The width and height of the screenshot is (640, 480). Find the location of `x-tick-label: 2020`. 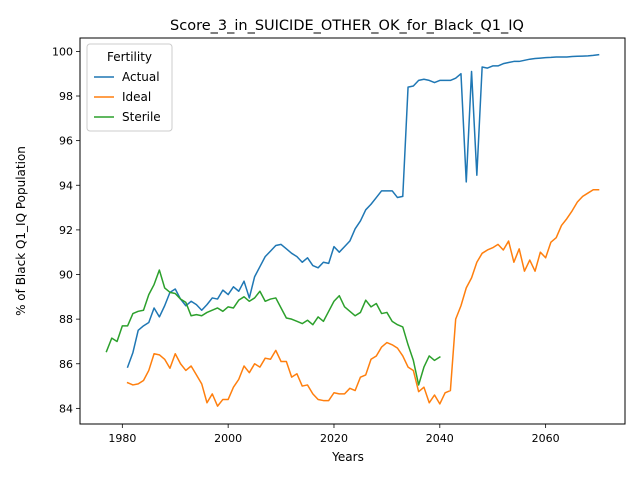

x-tick-label: 2020 is located at coordinates (334, 438).